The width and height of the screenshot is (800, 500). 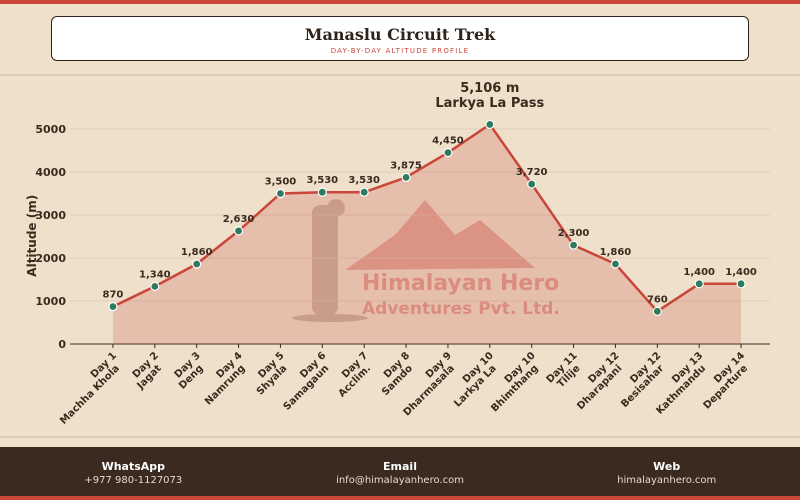 What do you see at coordinates (50, 215) in the screenshot?
I see `y-tick-label: 3000` at bounding box center [50, 215].